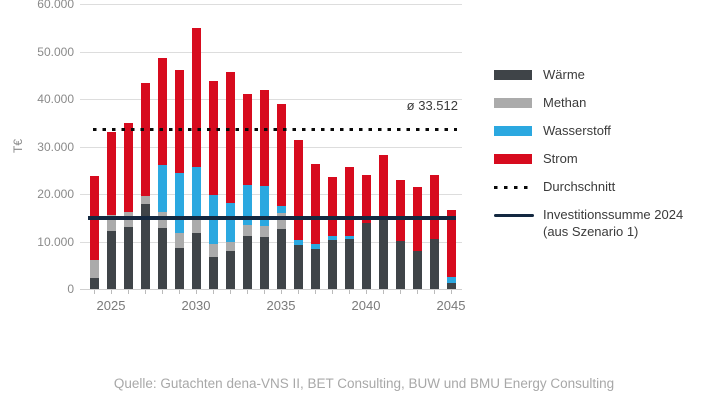 This screenshot has height=410, width=728. I want to click on bar-2038, so click(332, 232).